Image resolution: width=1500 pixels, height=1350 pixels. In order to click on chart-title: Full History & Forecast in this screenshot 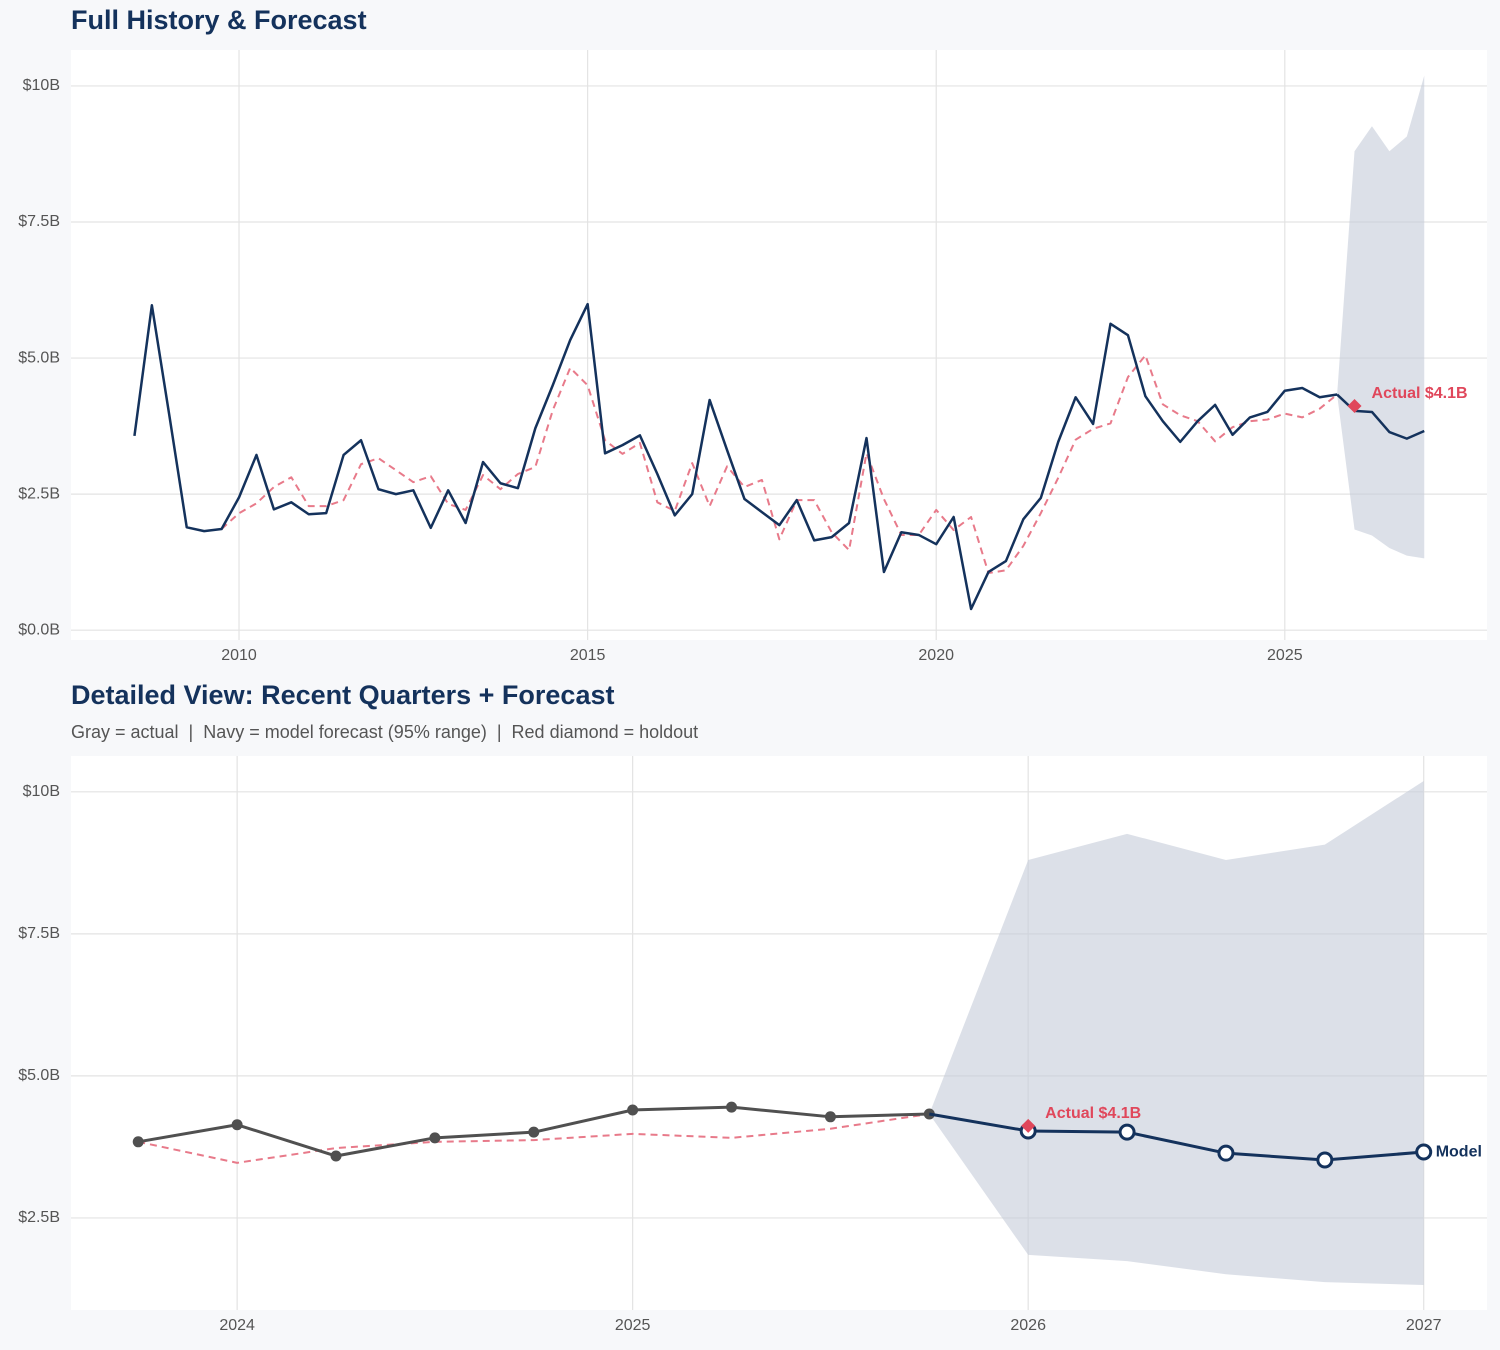, I will do `click(219, 20)`.